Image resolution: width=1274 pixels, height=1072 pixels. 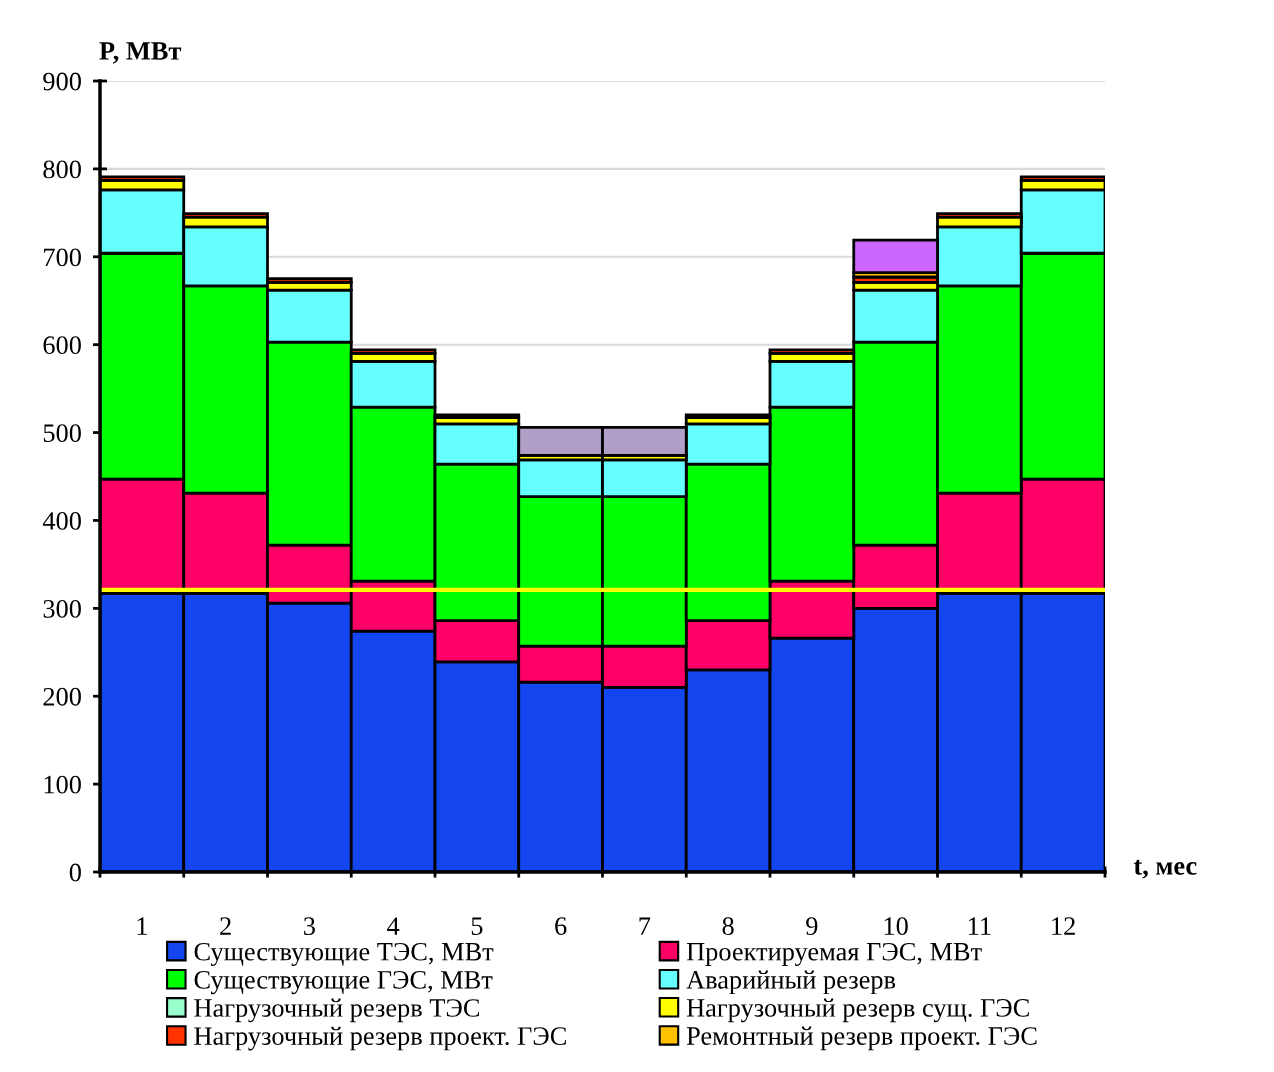 What do you see at coordinates (62, 784) in the screenshot?
I see `y-tick-label: 100` at bounding box center [62, 784].